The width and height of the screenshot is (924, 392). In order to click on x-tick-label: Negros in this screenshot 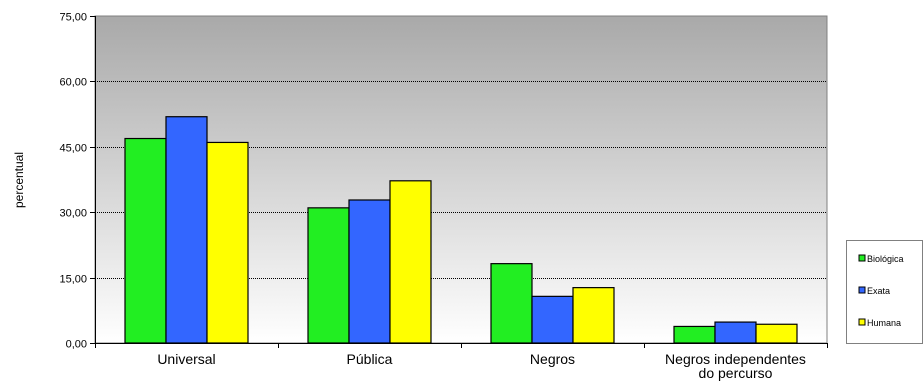, I will do `click(552, 359)`.